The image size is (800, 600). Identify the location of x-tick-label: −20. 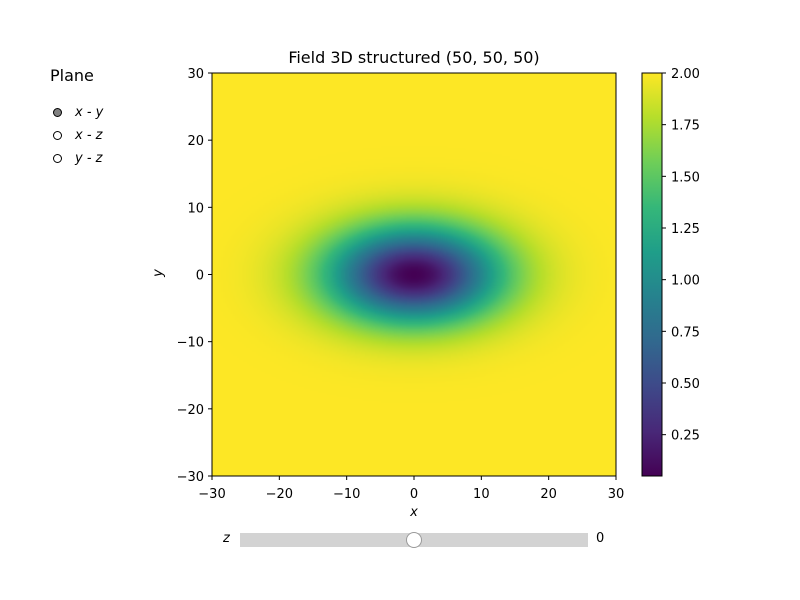
(279, 494).